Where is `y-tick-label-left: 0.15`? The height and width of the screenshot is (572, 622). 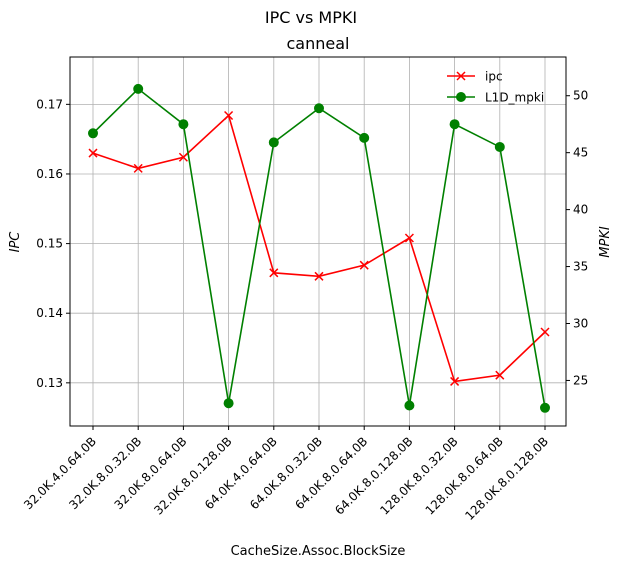 y-tick-label-left: 0.15 is located at coordinates (49, 244).